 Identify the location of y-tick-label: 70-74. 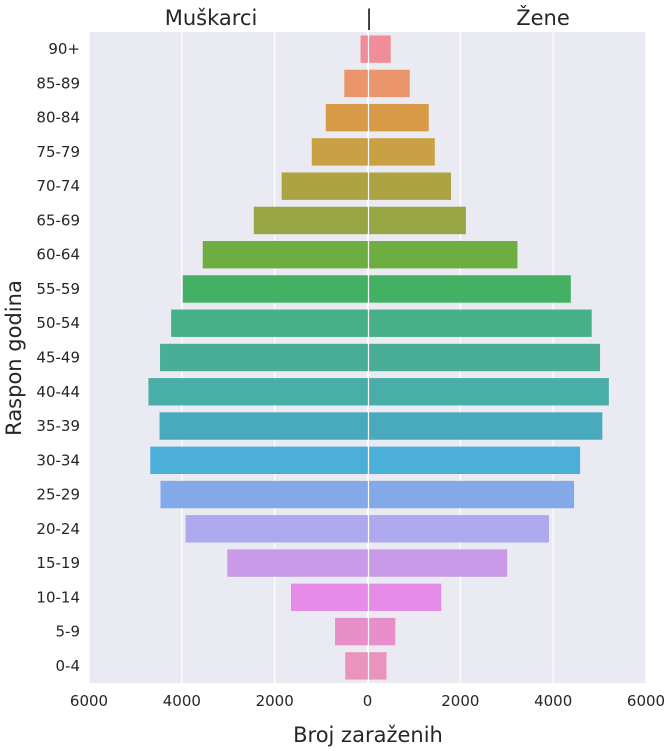
(58, 186).